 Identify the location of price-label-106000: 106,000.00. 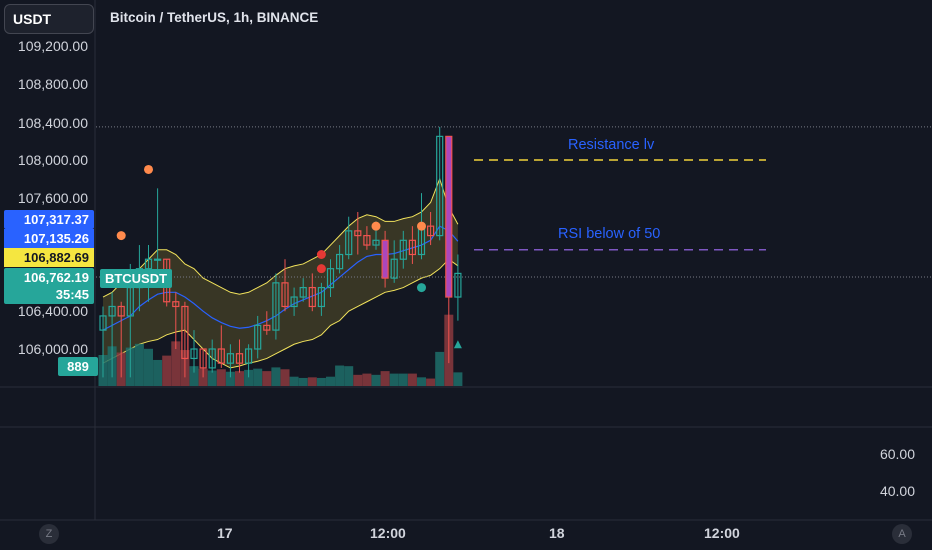
(52, 349).